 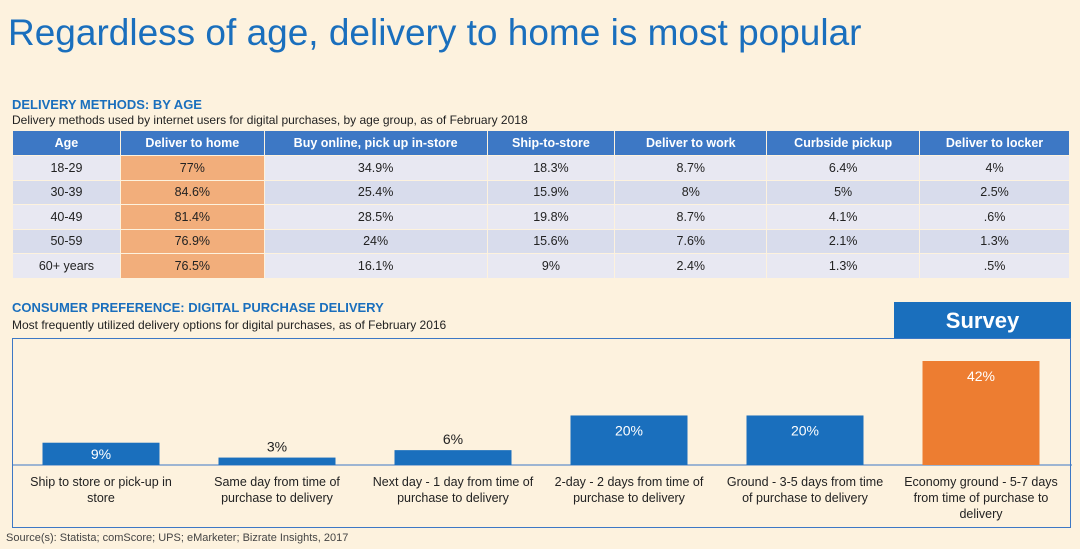 What do you see at coordinates (192, 192) in the screenshot?
I see `table-cell-highlighted: 84.6%` at bounding box center [192, 192].